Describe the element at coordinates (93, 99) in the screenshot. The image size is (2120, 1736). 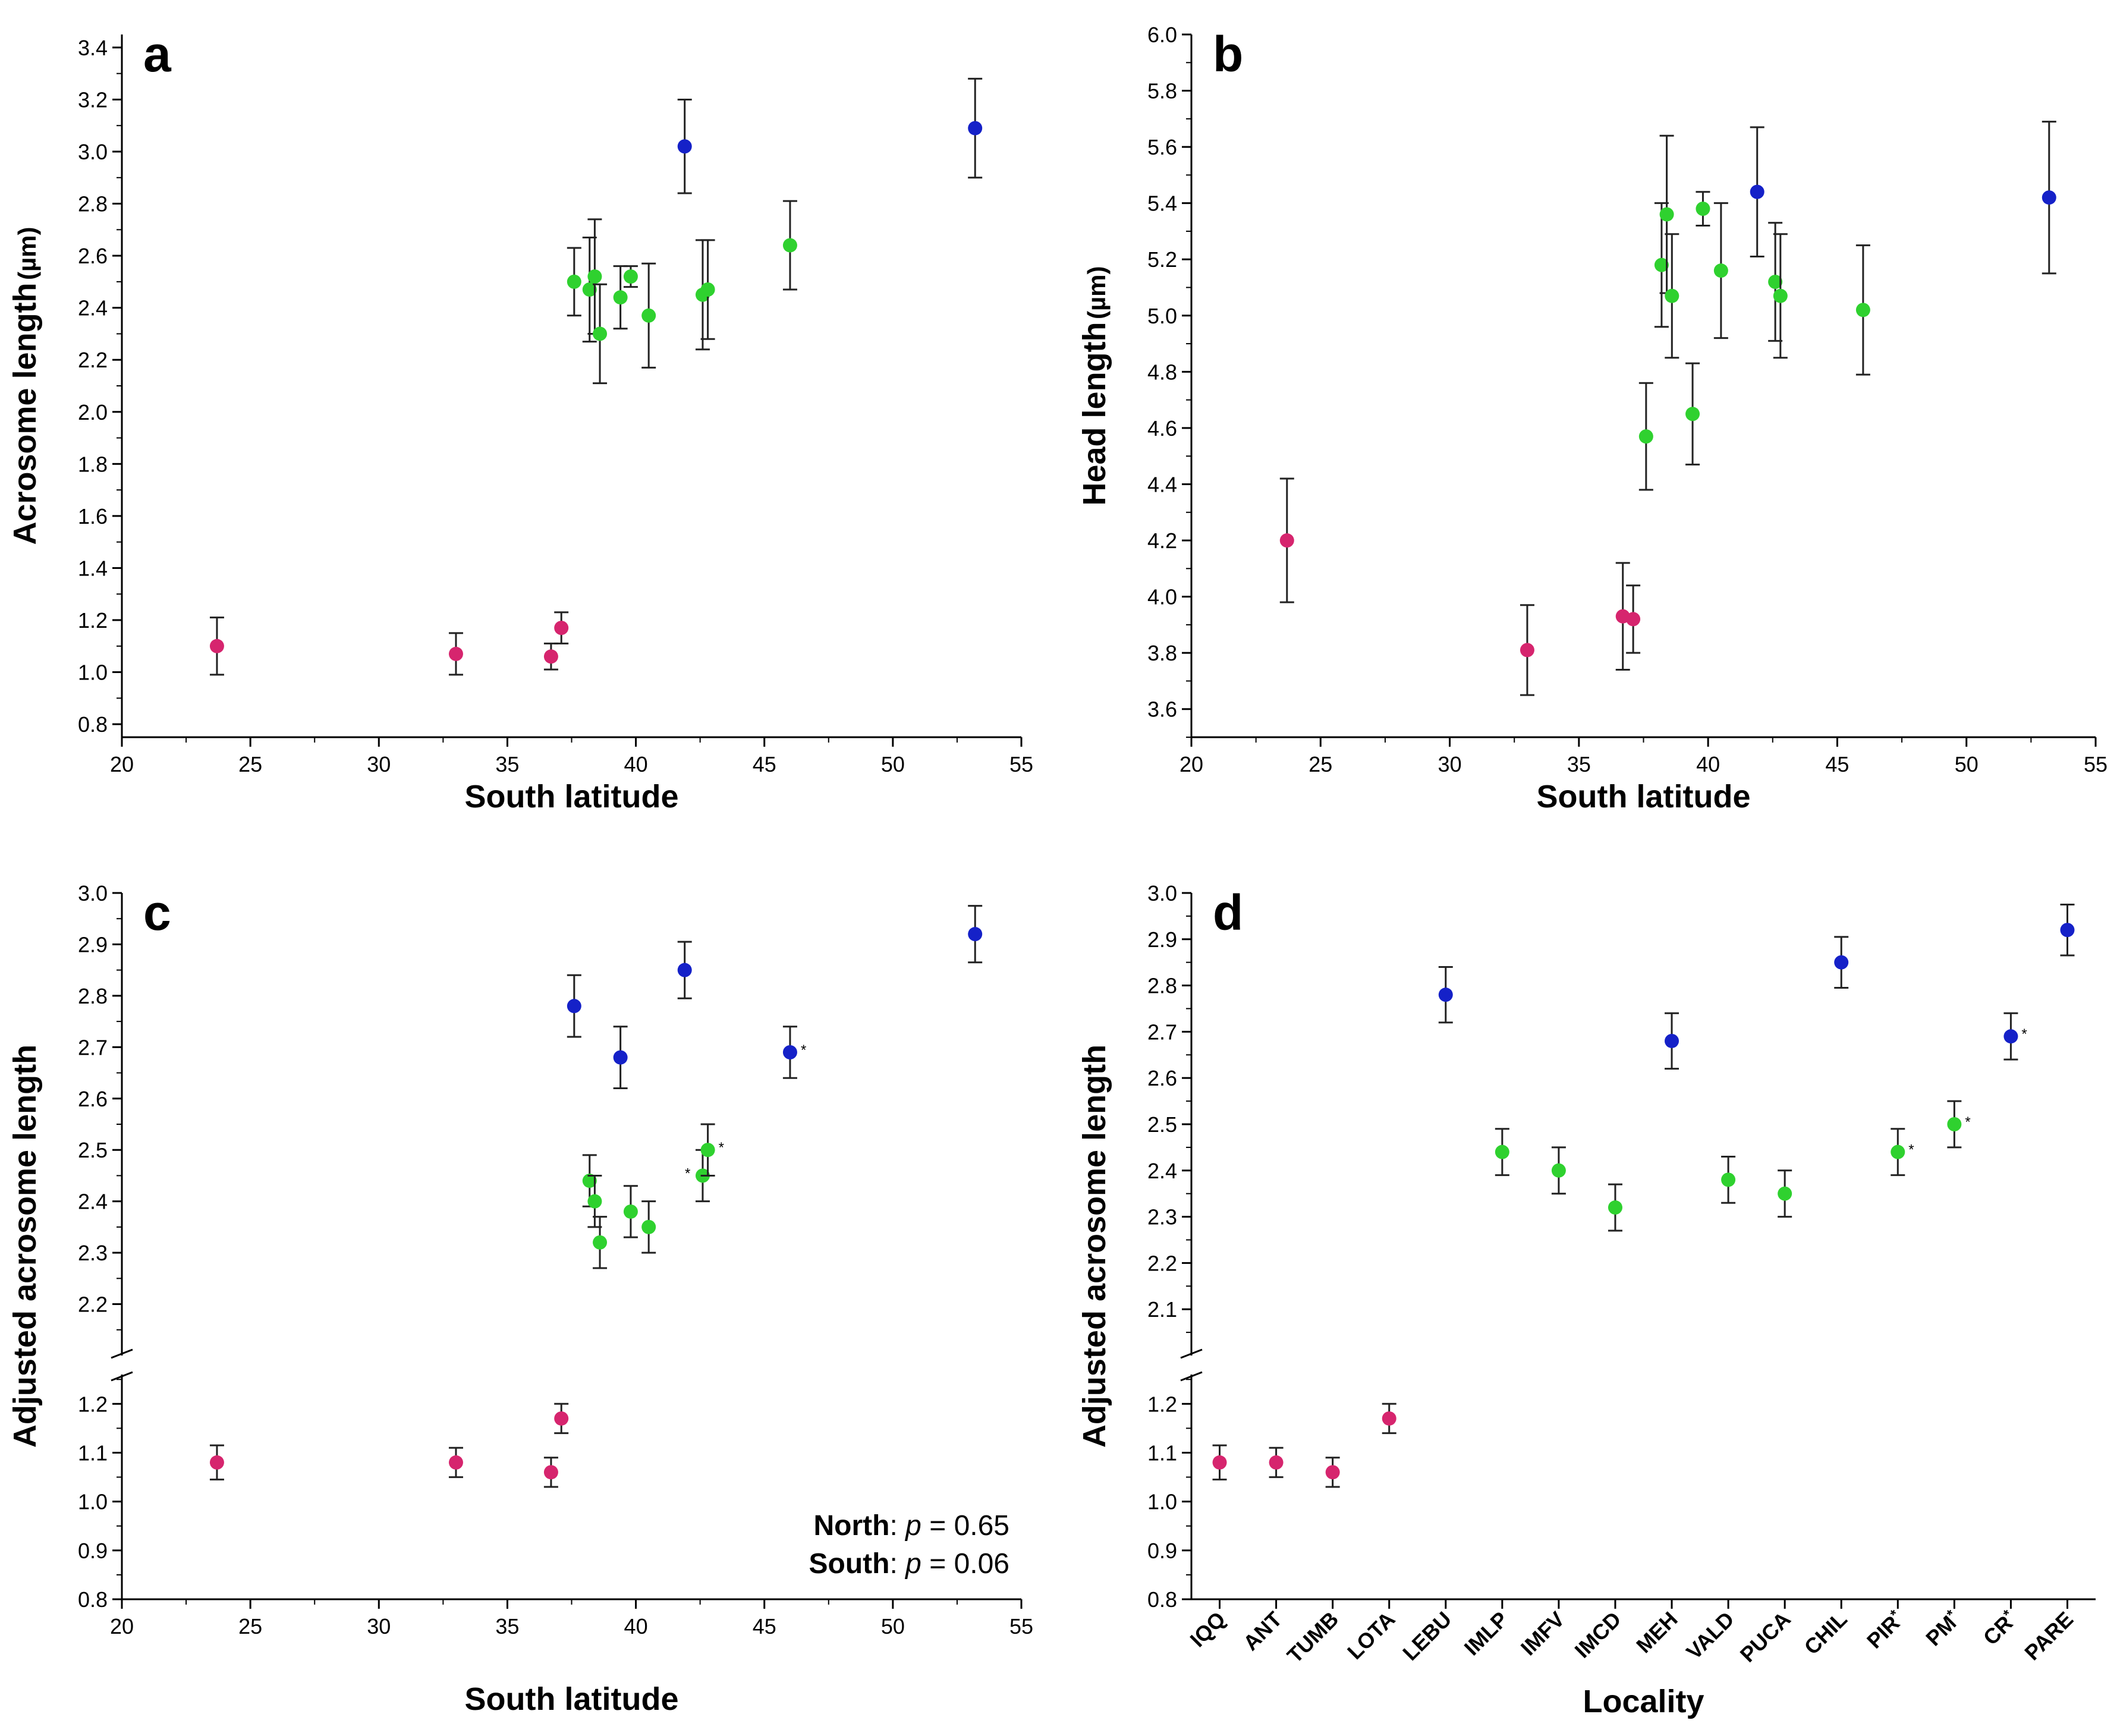
I see `y-tick-label: 3.2` at that location.